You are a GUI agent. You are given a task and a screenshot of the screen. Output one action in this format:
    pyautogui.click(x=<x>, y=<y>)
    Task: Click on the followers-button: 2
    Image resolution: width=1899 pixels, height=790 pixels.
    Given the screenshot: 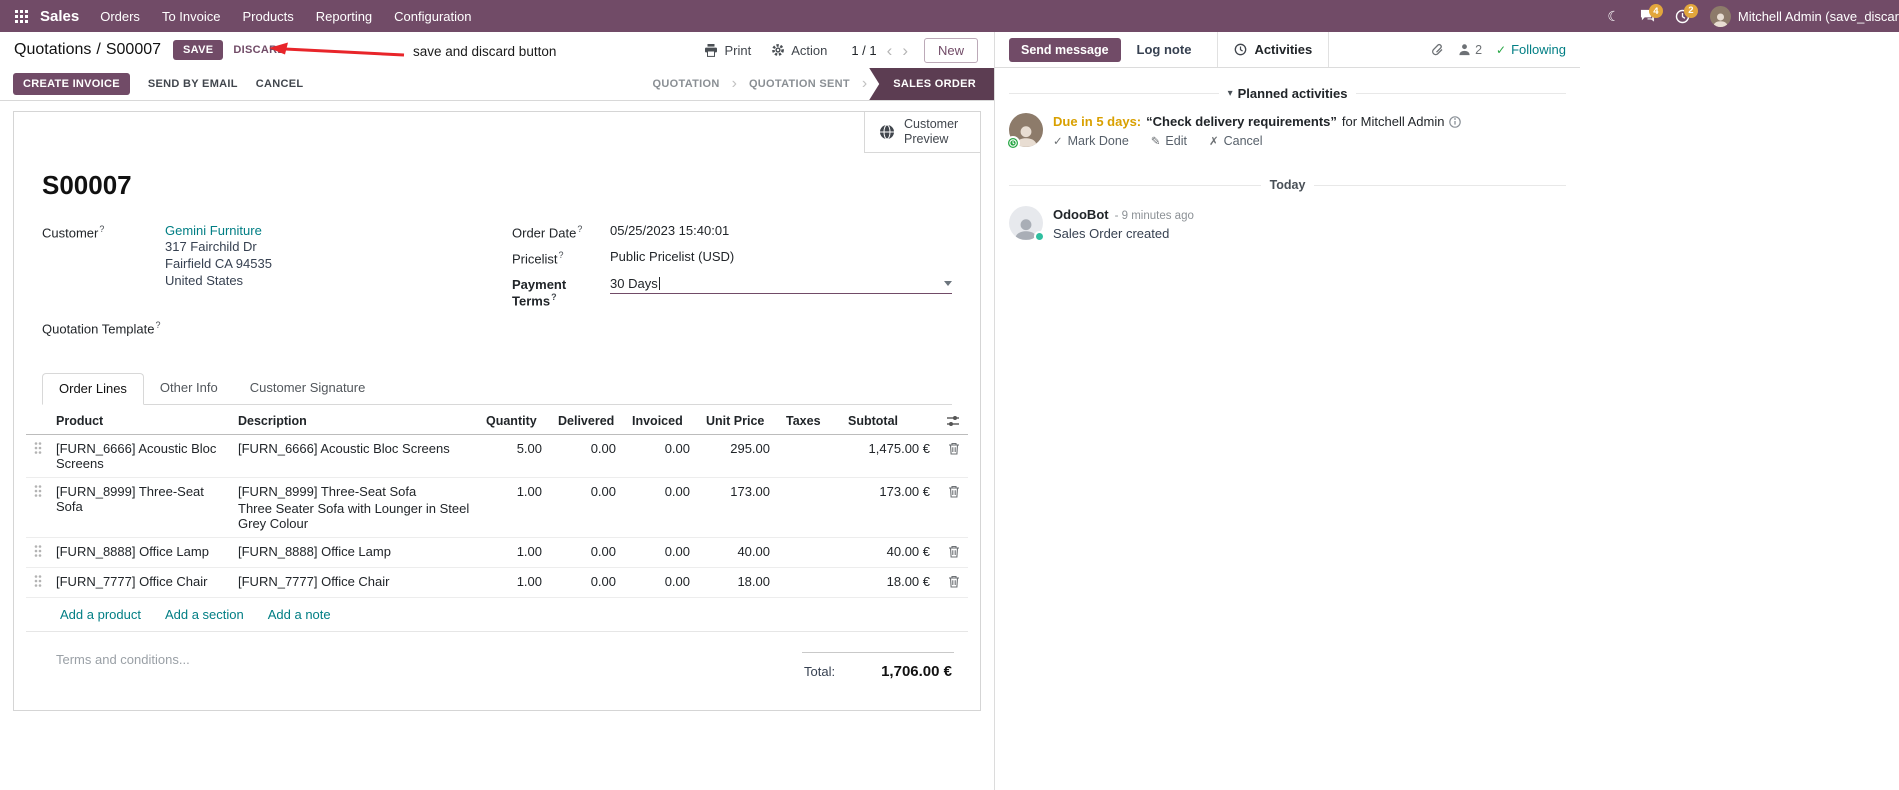 What is the action you would take?
    pyautogui.click(x=1470, y=50)
    